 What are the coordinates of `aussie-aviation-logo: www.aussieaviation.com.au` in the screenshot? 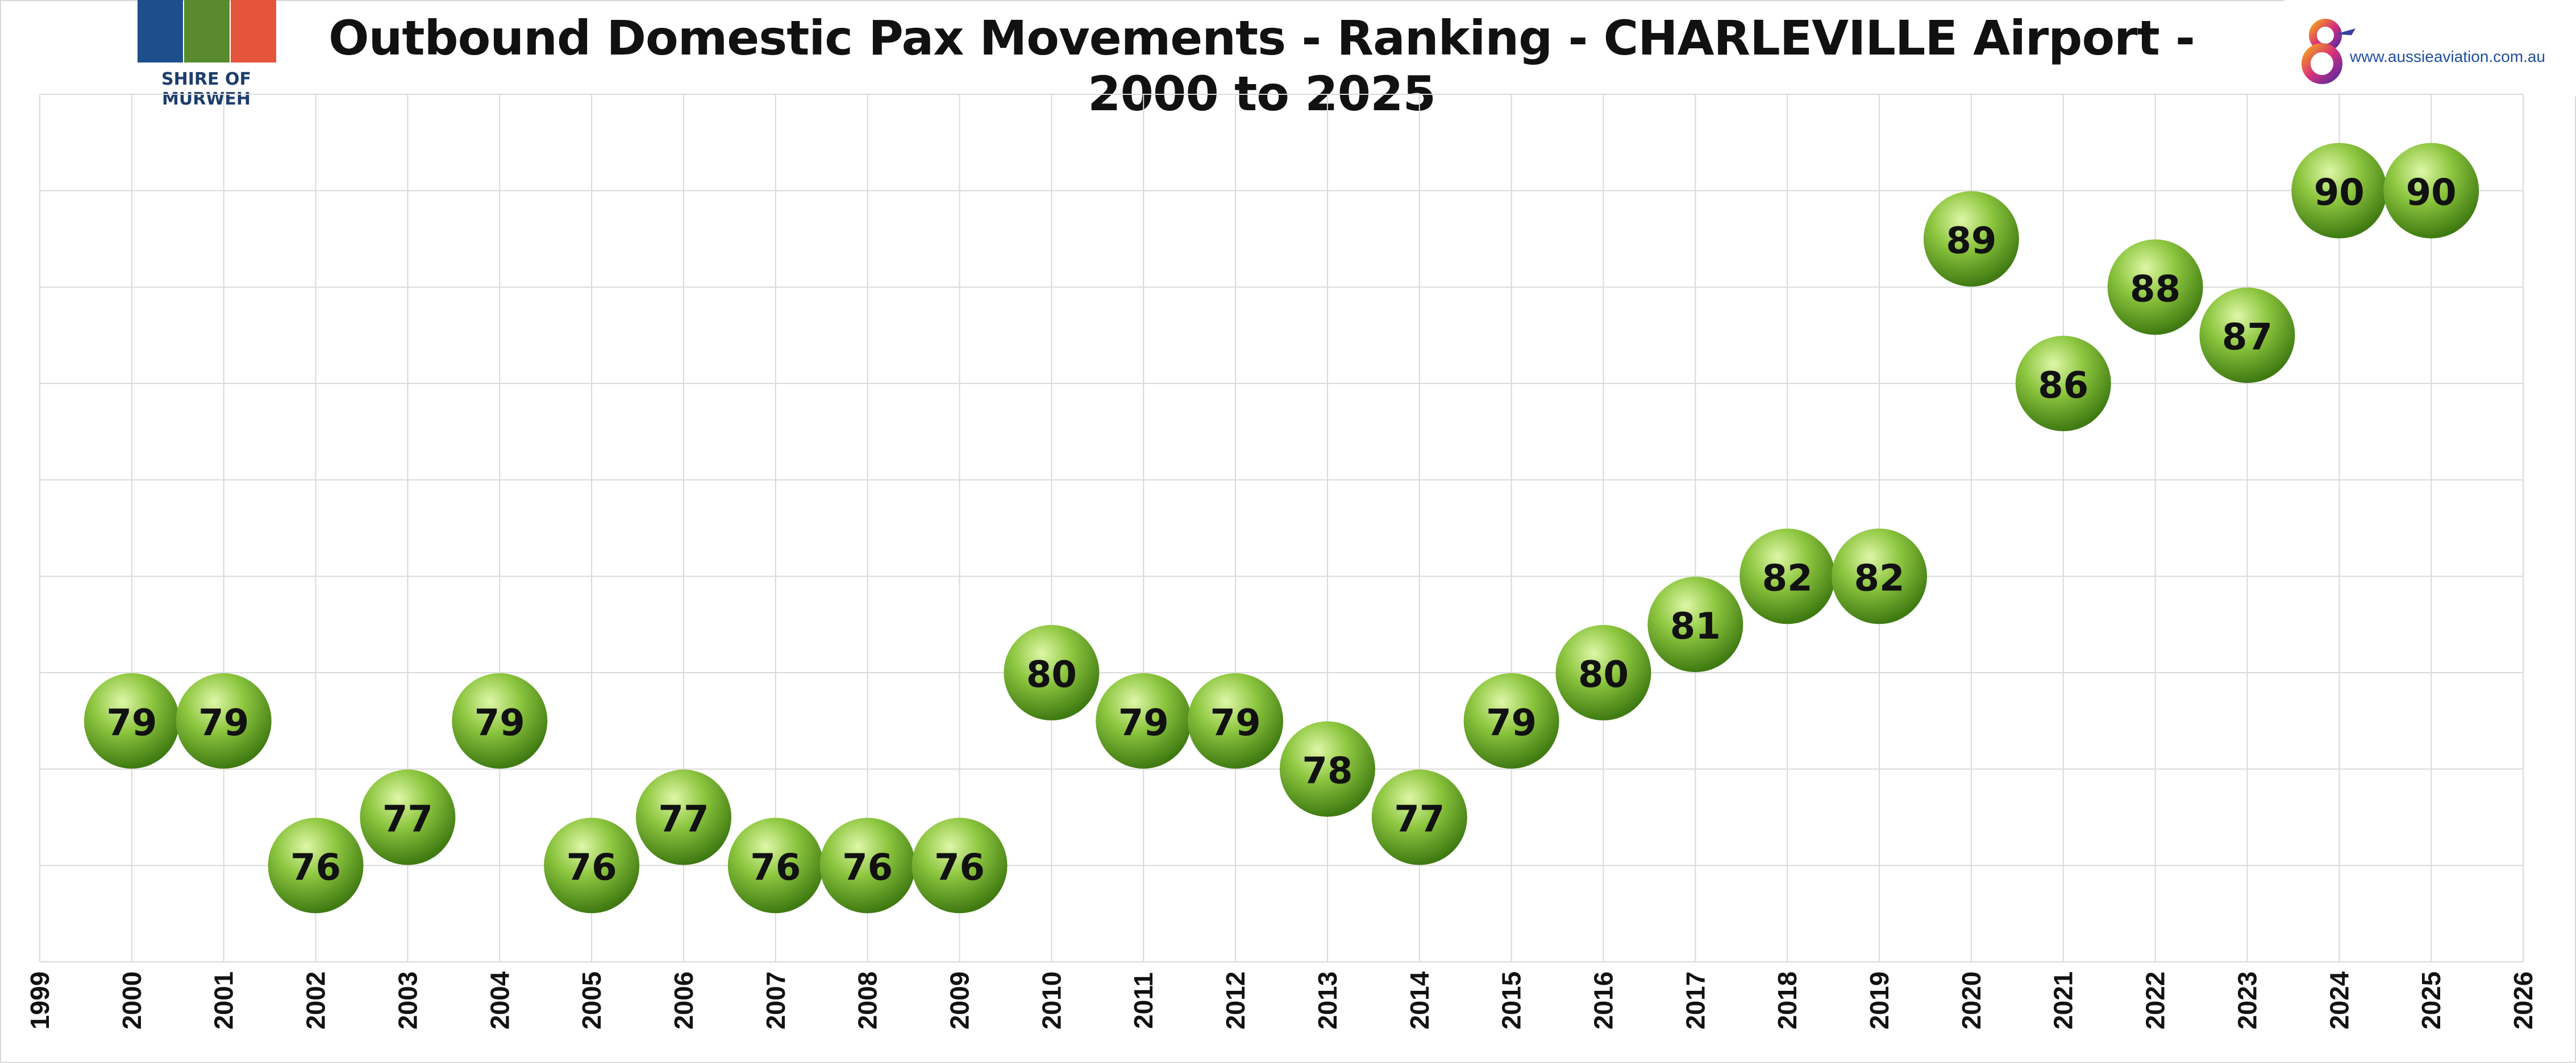 It's located at (2430, 49).